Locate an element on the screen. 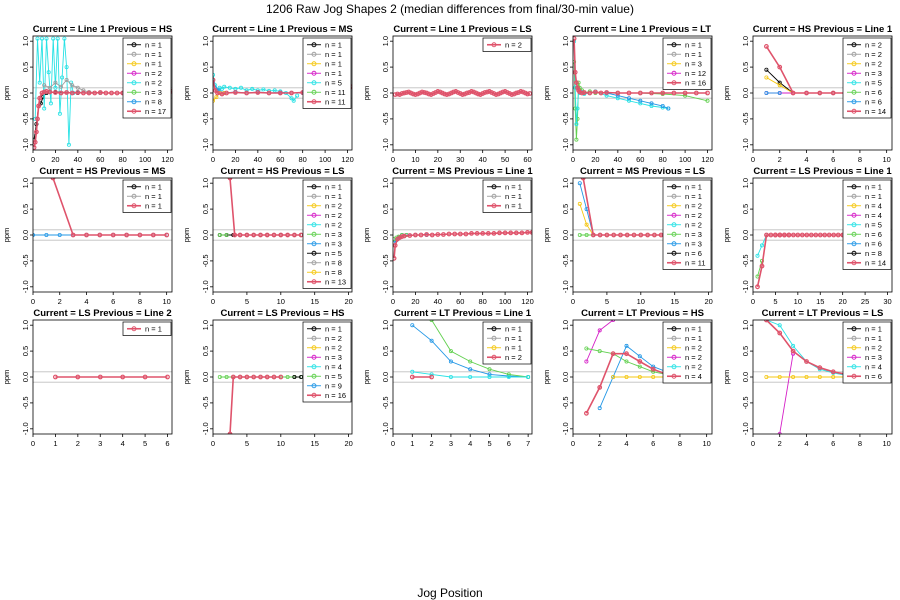  panel-title: Current = MS Previous = LS is located at coordinates (642, 171).